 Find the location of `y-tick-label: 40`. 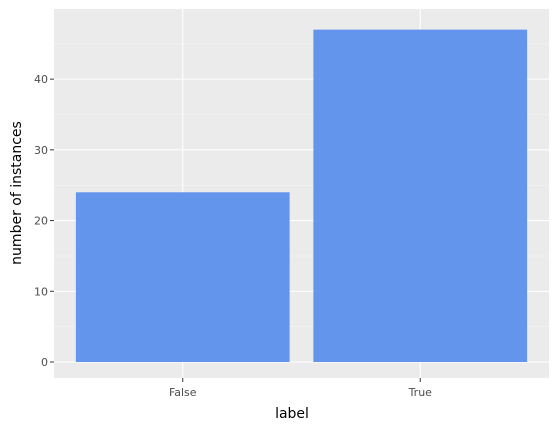

y-tick-label: 40 is located at coordinates (41, 79).